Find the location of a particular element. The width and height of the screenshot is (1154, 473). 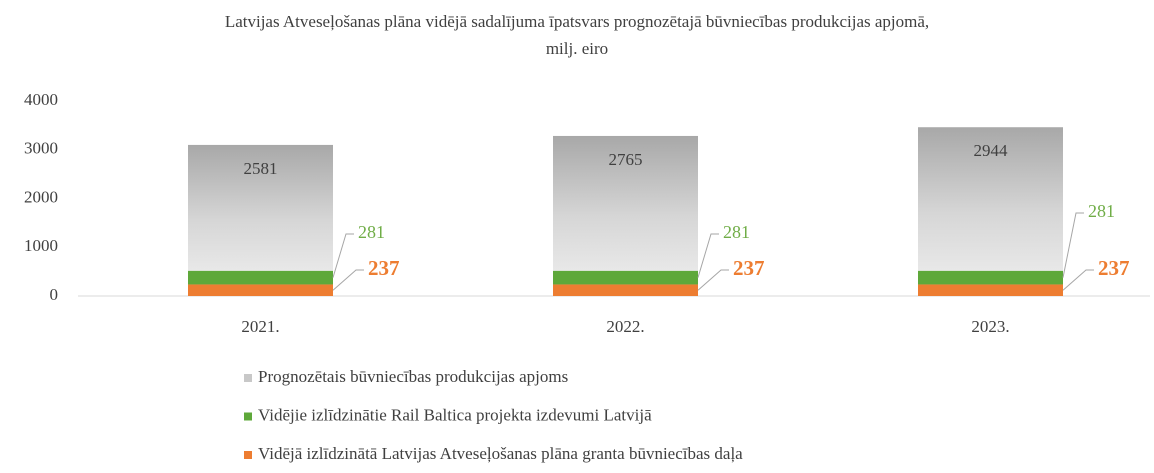

data-label: 2765 is located at coordinates (626, 159).